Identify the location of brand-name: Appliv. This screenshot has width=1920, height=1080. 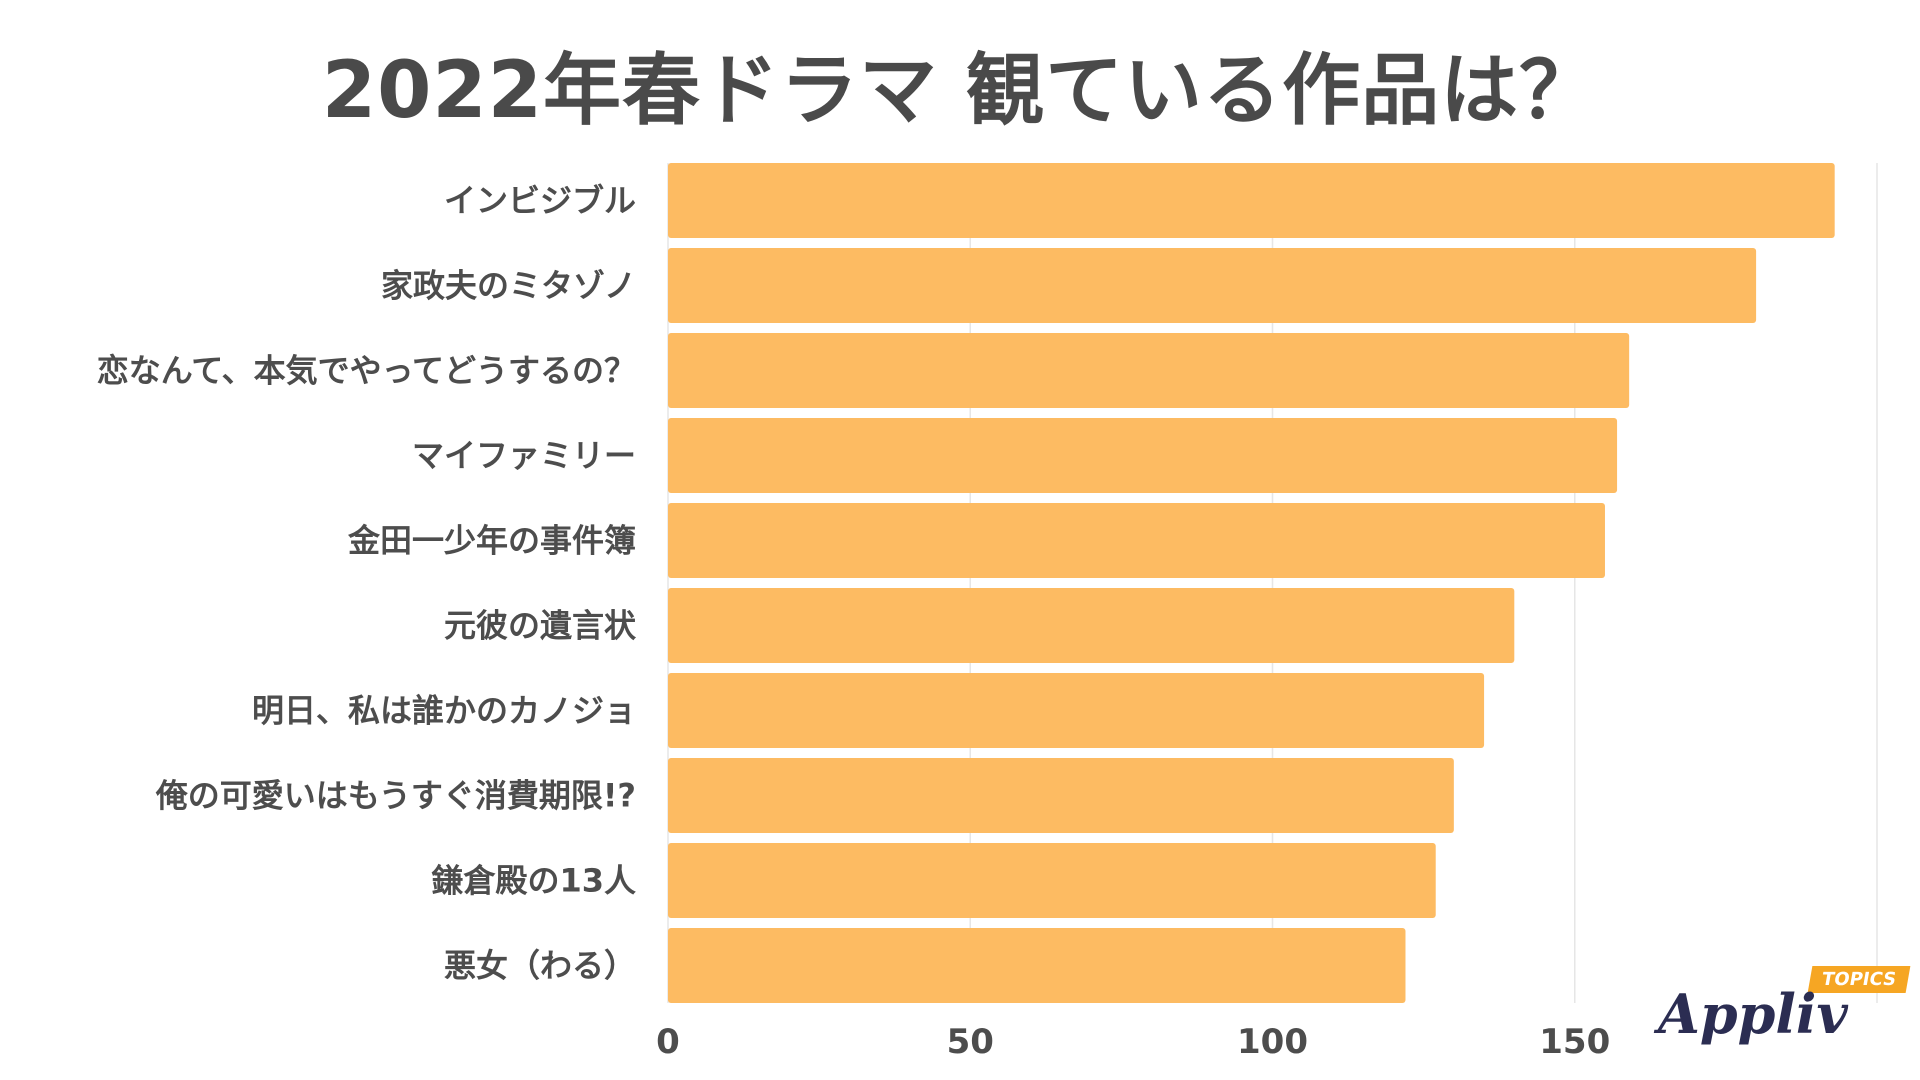
(1753, 1014).